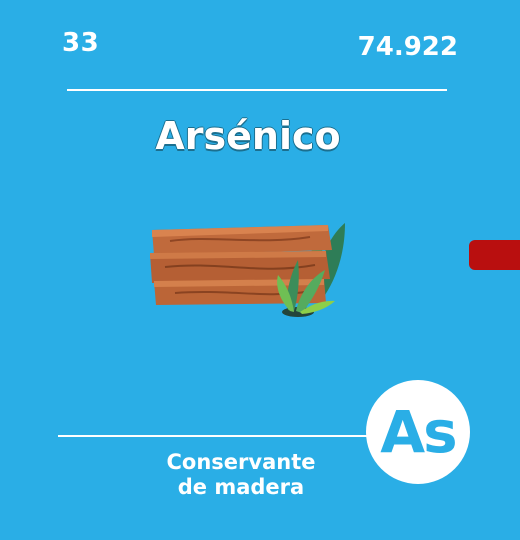  I want to click on wood-illustration, so click(250, 270).